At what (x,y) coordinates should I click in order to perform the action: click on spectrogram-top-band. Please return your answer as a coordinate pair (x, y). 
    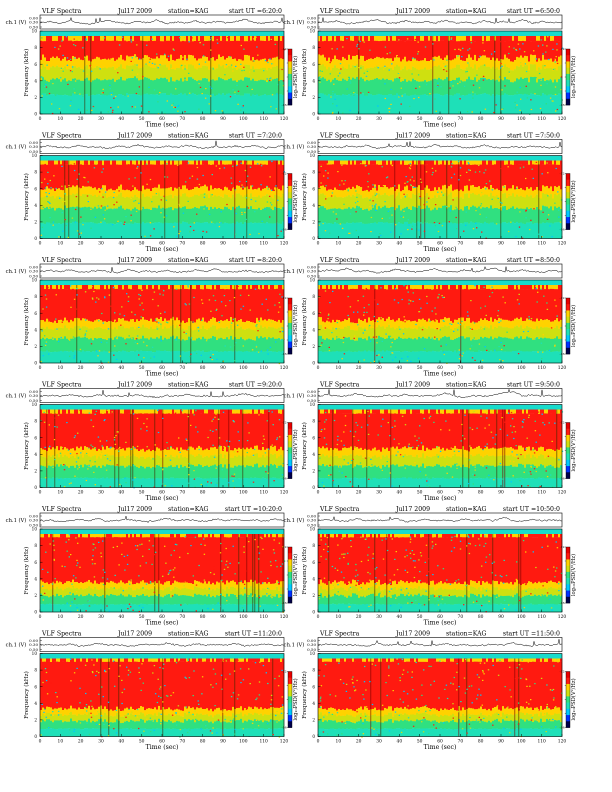
    Looking at the image, I should click on (440, 33).